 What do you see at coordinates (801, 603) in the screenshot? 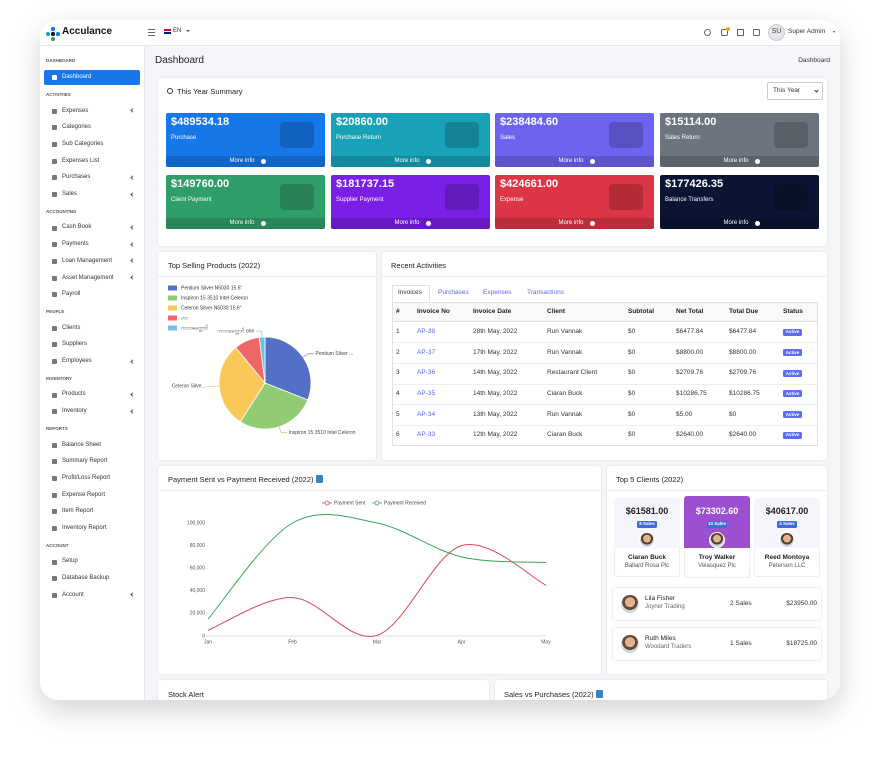
I see `client-amount: $23950.00` at bounding box center [801, 603].